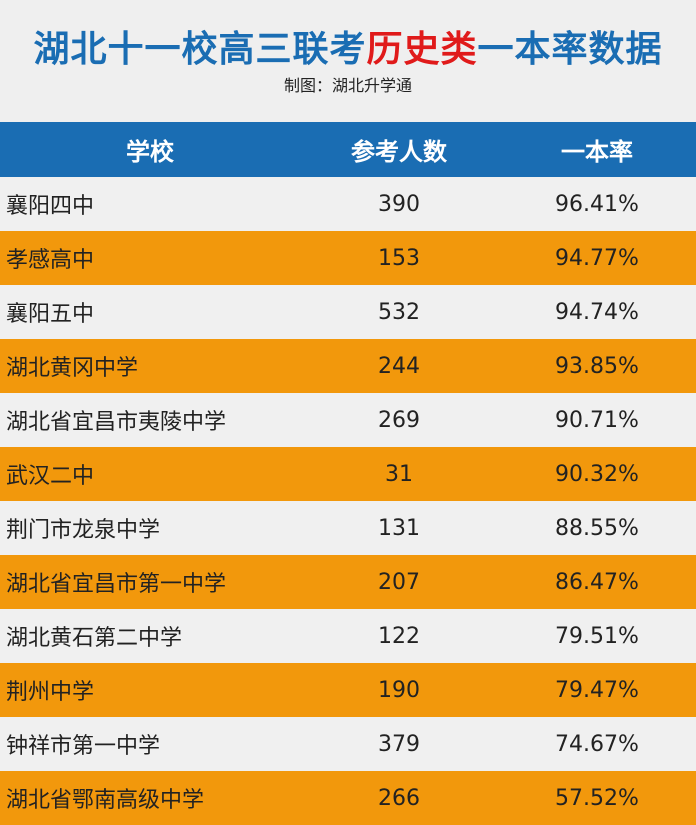 This screenshot has width=696, height=825. Describe the element at coordinates (83, 530) in the screenshot. I see `school-cell: 荆门市龙泉中学` at that location.